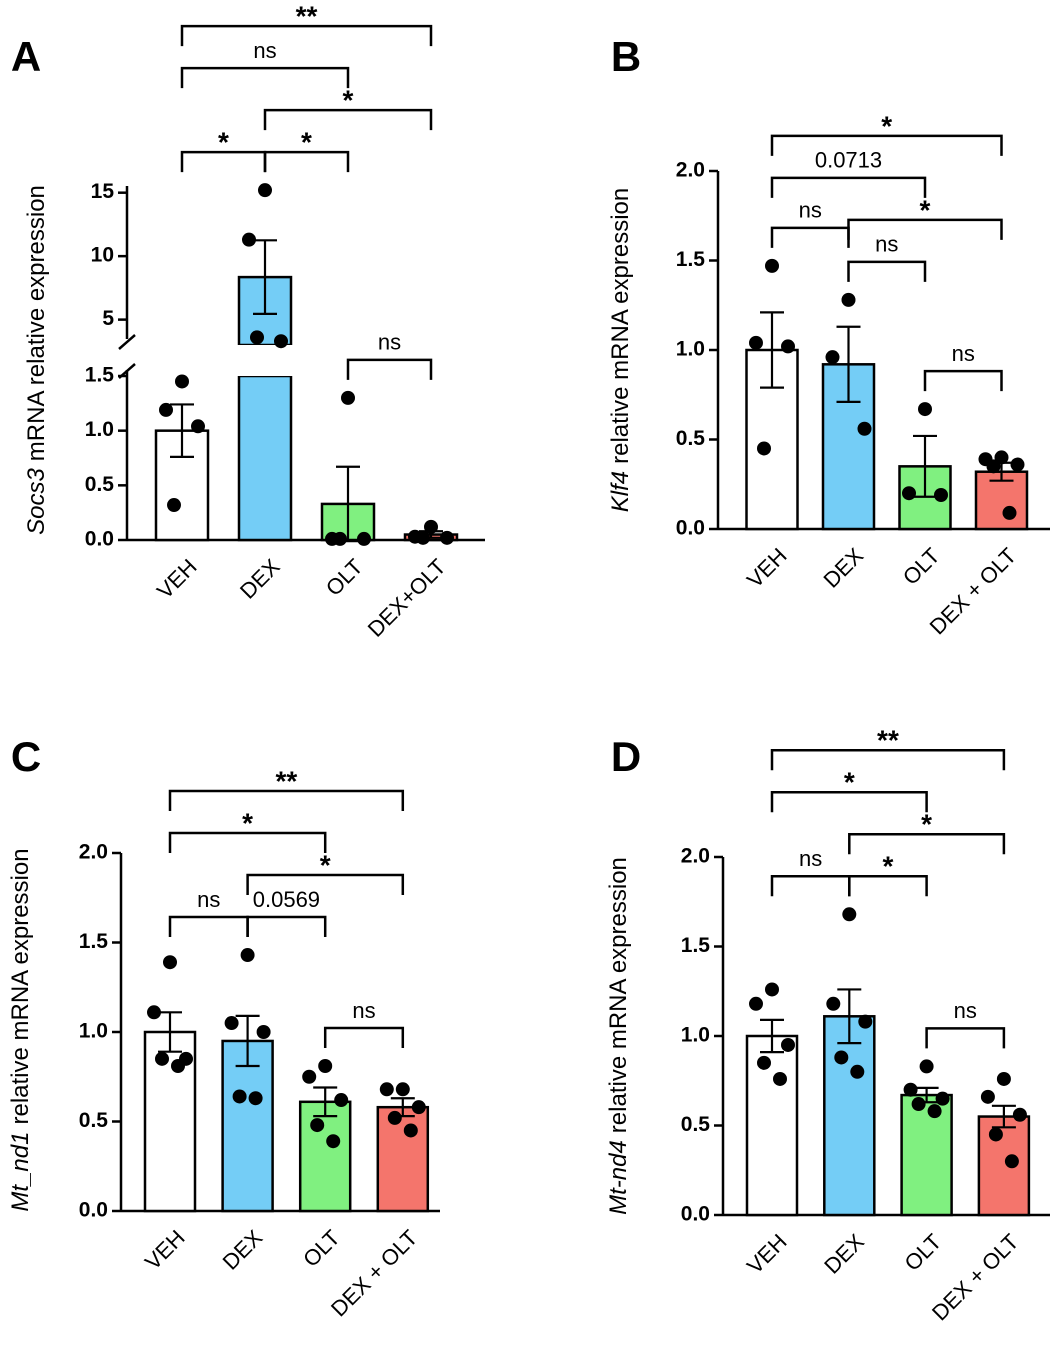 The height and width of the screenshot is (1356, 1063). I want to click on panel-label: D, so click(626, 756).